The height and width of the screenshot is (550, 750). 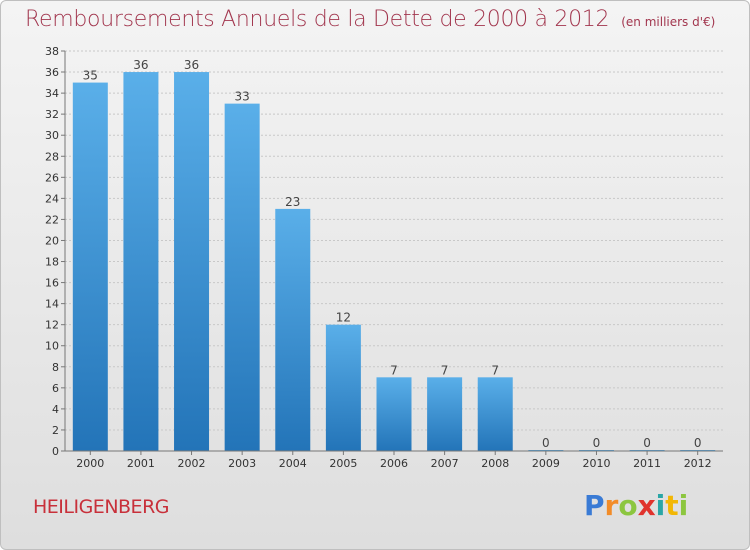 What do you see at coordinates (55, 430) in the screenshot?
I see `y-tick-label: 2` at bounding box center [55, 430].